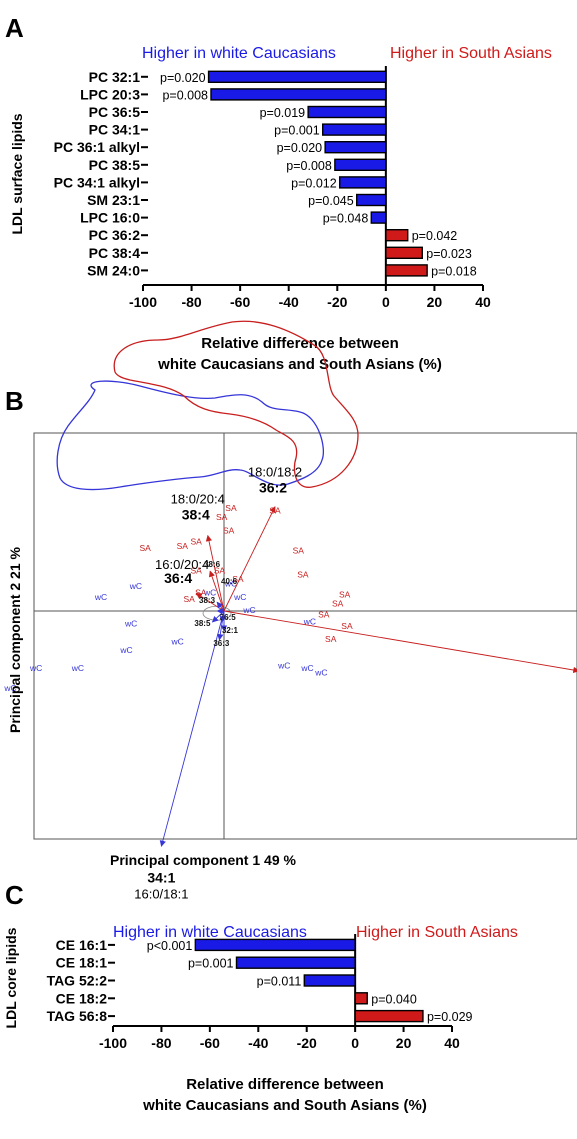 This screenshot has width=577, height=1139. I want to click on category-label: TAG 56:8, so click(77, 1016).